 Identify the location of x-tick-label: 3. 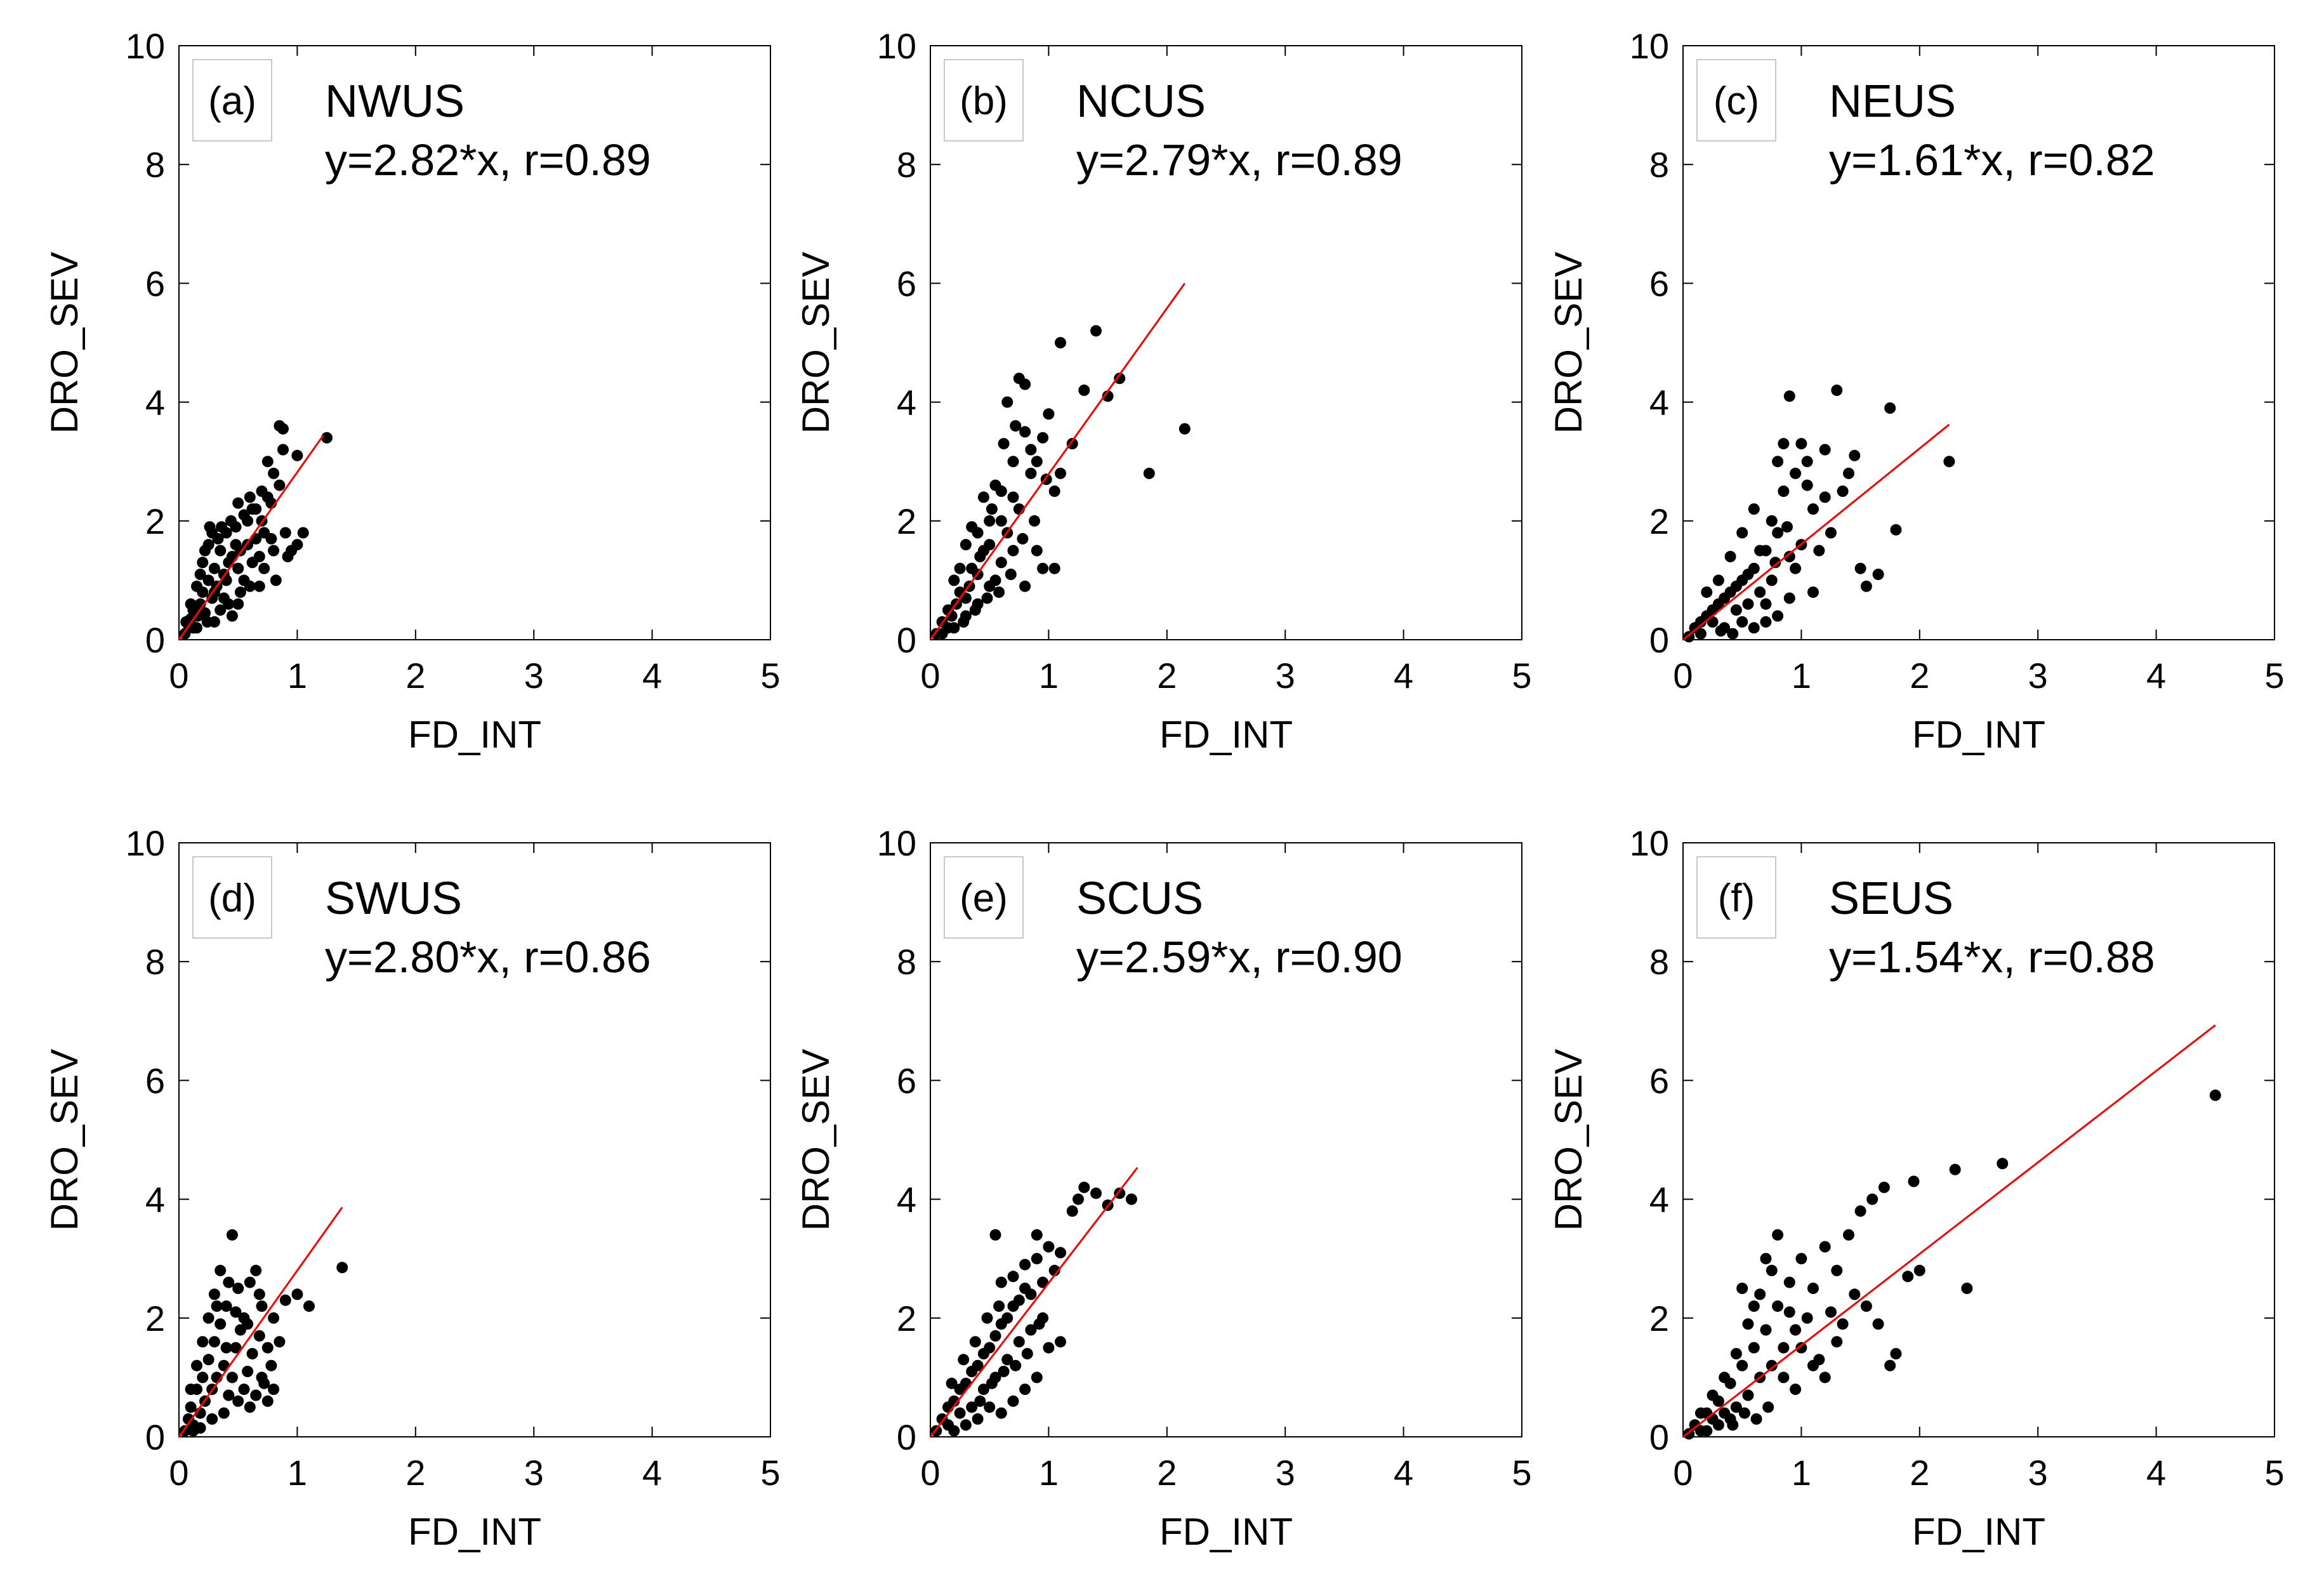
(1285, 676).